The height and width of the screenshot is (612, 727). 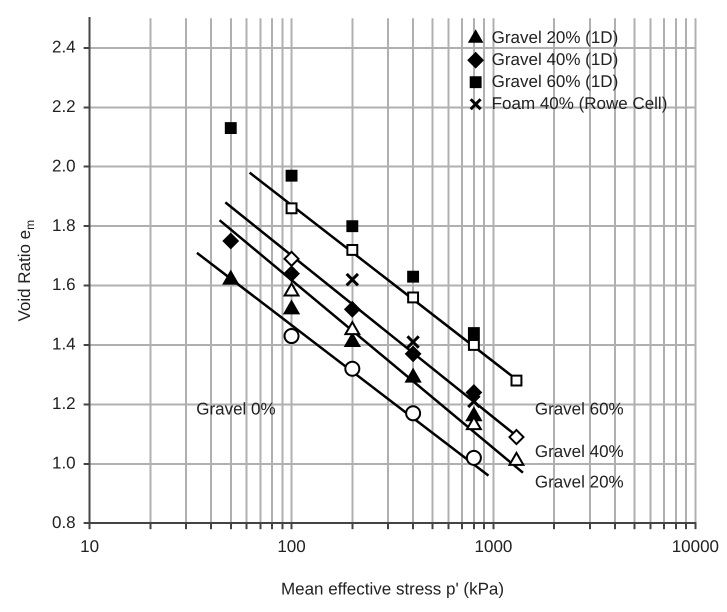 What do you see at coordinates (64, 284) in the screenshot?
I see `y-tick-label: 1.6` at bounding box center [64, 284].